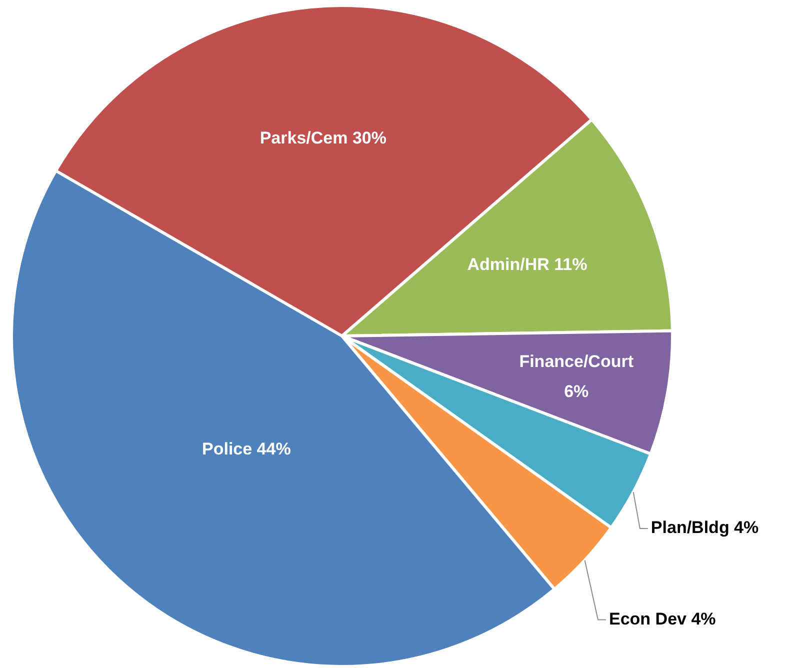 This screenshot has height=668, width=790. Describe the element at coordinates (527, 264) in the screenshot. I see `slice-label: Admin/HR 11%` at that location.